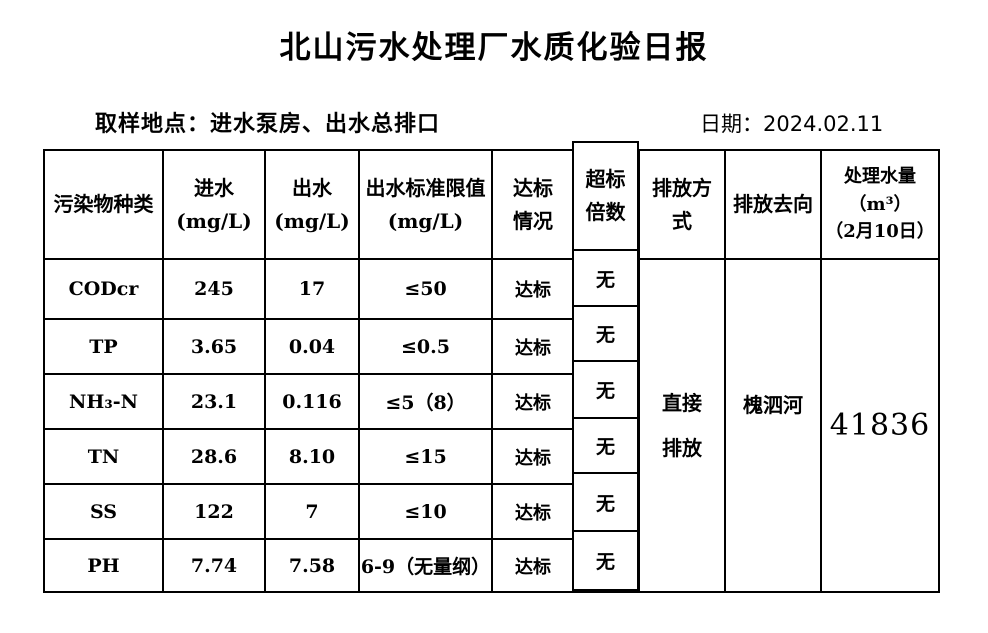 This screenshot has width=988, height=633. Describe the element at coordinates (103, 346) in the screenshot. I see `pollutant-cell: TP` at that location.